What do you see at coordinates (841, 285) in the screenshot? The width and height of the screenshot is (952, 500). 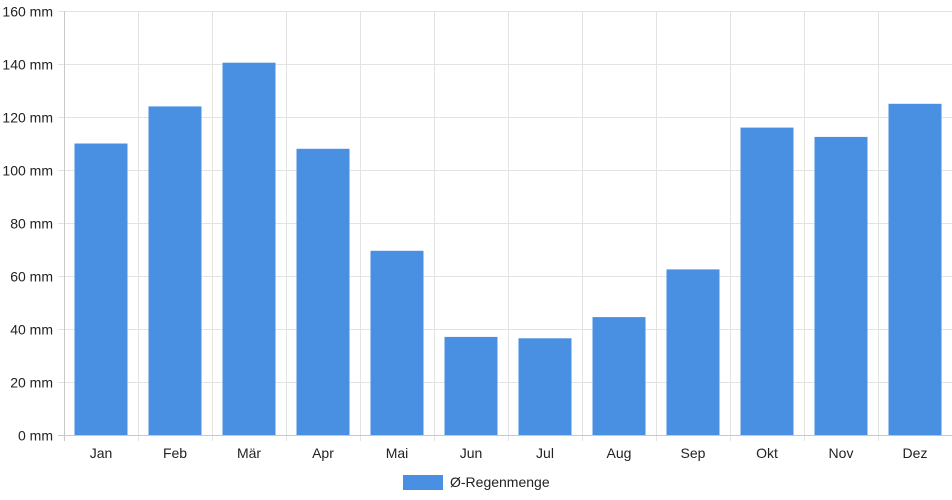 I see `bar-nov` at bounding box center [841, 285].